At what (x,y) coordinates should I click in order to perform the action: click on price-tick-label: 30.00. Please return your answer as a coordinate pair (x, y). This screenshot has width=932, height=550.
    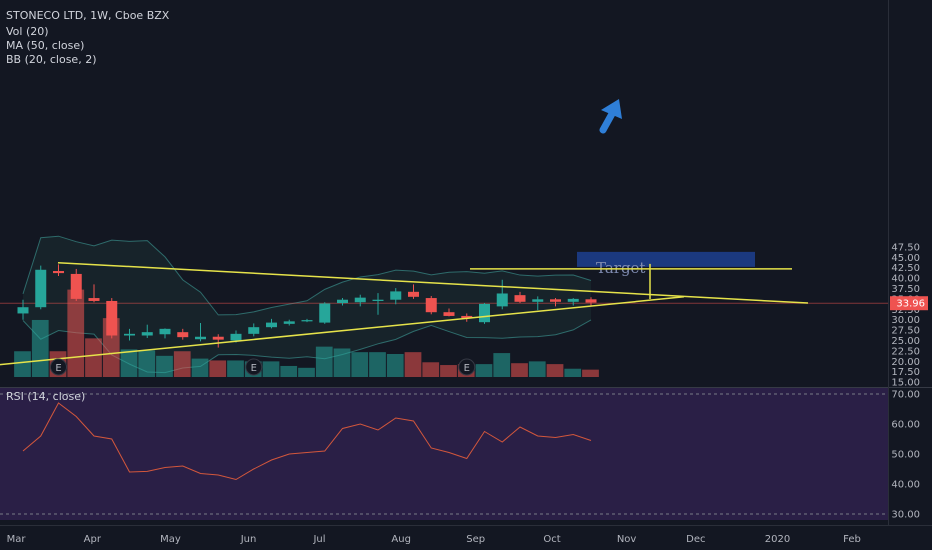
    Looking at the image, I should click on (905, 320).